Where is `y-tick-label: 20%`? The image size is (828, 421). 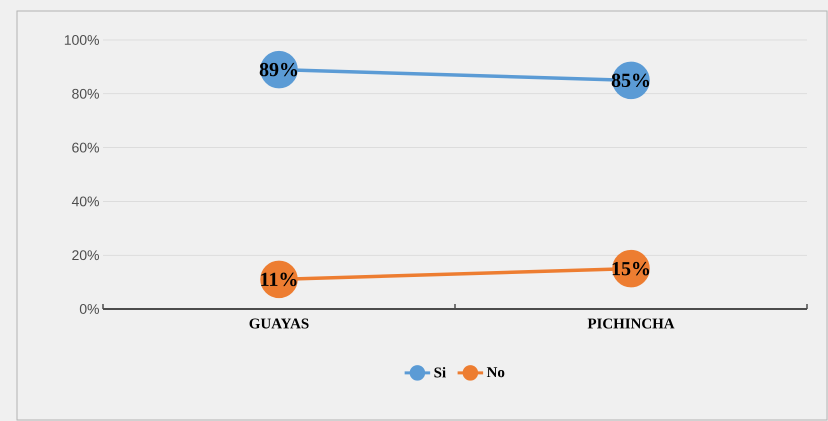 y-tick-label: 20% is located at coordinates (85, 255).